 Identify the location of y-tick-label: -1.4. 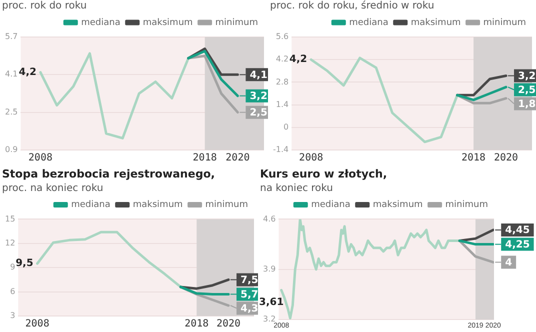
(281, 149).